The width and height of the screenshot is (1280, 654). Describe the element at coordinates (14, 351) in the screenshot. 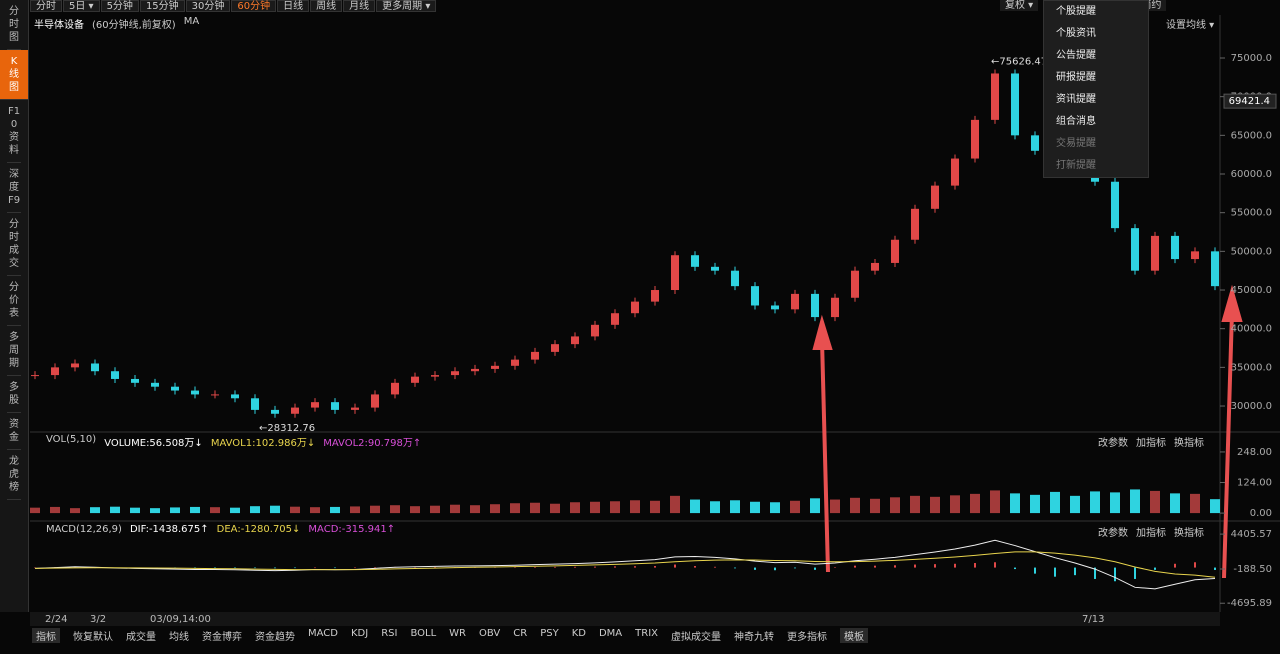

I see `sidebar-tab: 多周期` at that location.